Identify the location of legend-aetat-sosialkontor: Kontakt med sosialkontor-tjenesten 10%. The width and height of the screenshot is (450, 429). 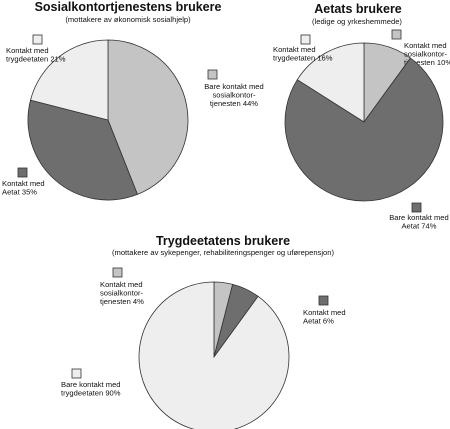
(427, 54).